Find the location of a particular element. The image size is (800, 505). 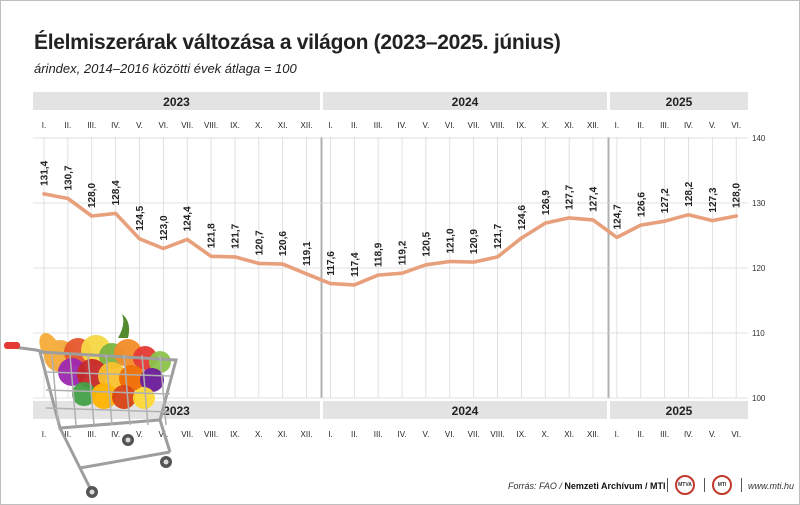

month-label-bottom: XI. is located at coordinates (569, 434).